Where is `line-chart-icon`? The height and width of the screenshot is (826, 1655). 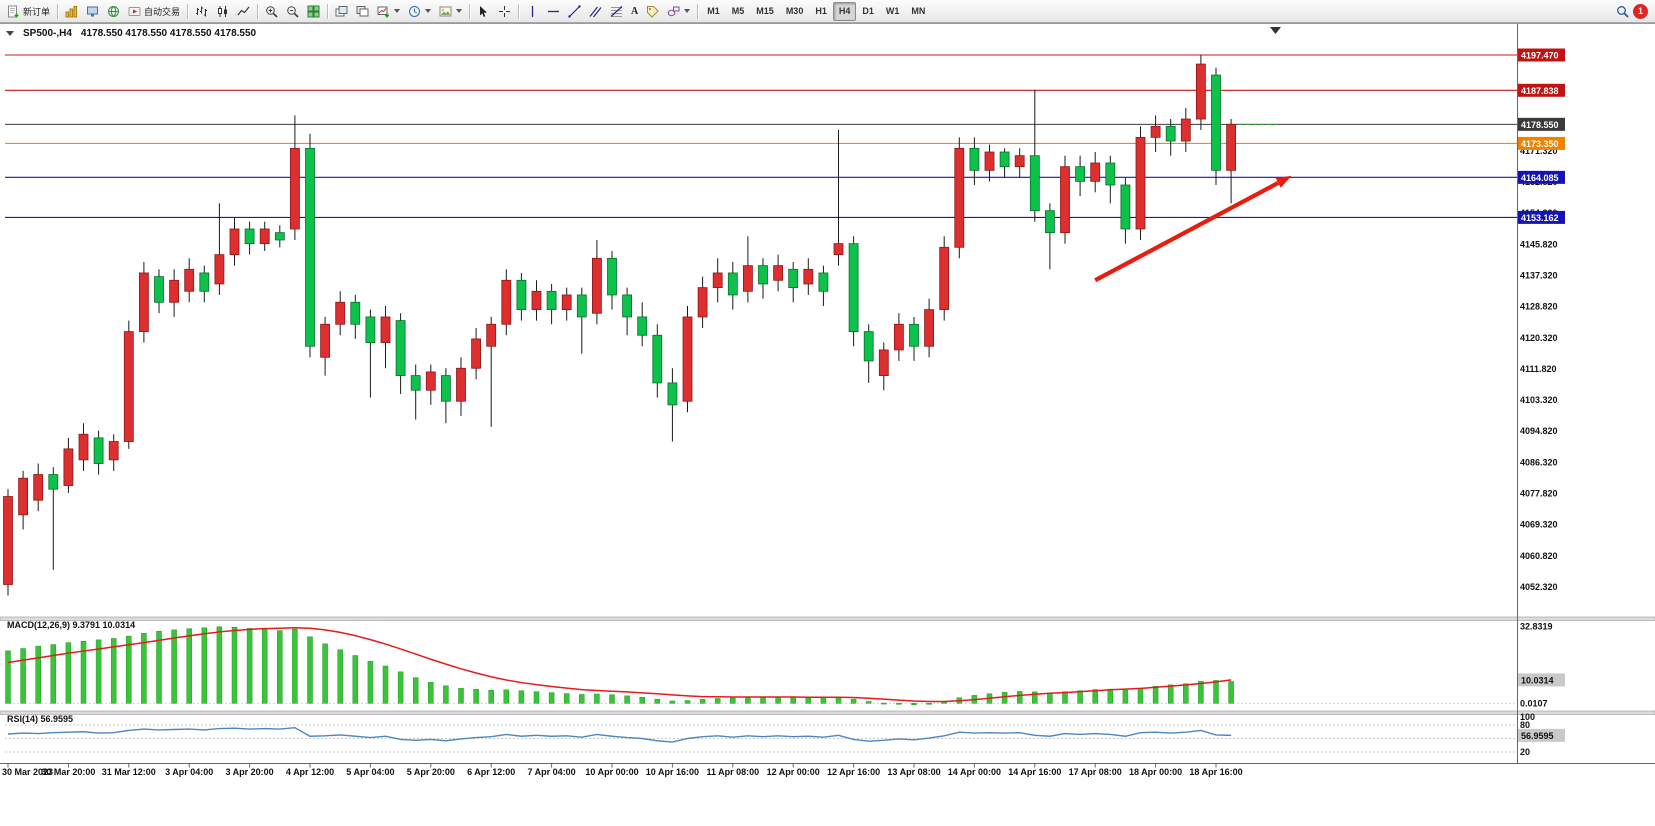 line-chart-icon is located at coordinates (243, 10).